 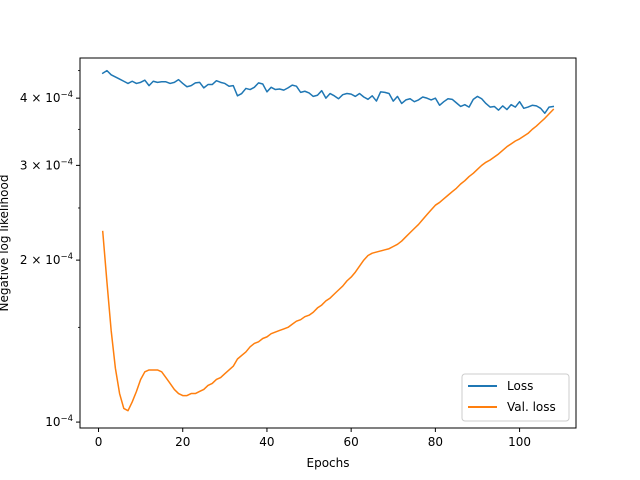 I want to click on x-tick-label: 80, so click(x=435, y=442).